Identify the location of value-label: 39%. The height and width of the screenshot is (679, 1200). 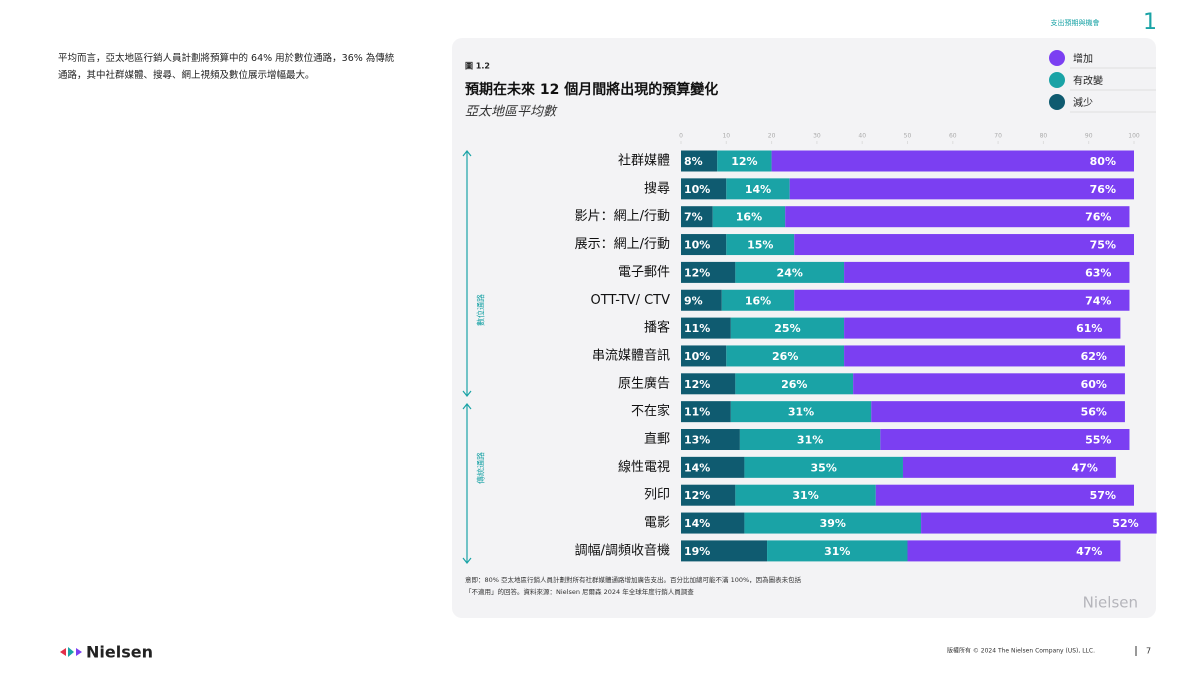
(833, 523).